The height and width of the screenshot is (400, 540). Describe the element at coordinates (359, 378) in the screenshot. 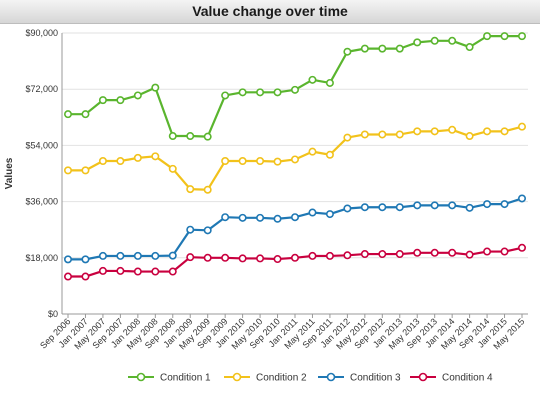

I see `legend-item-3: Condition 3` at that location.